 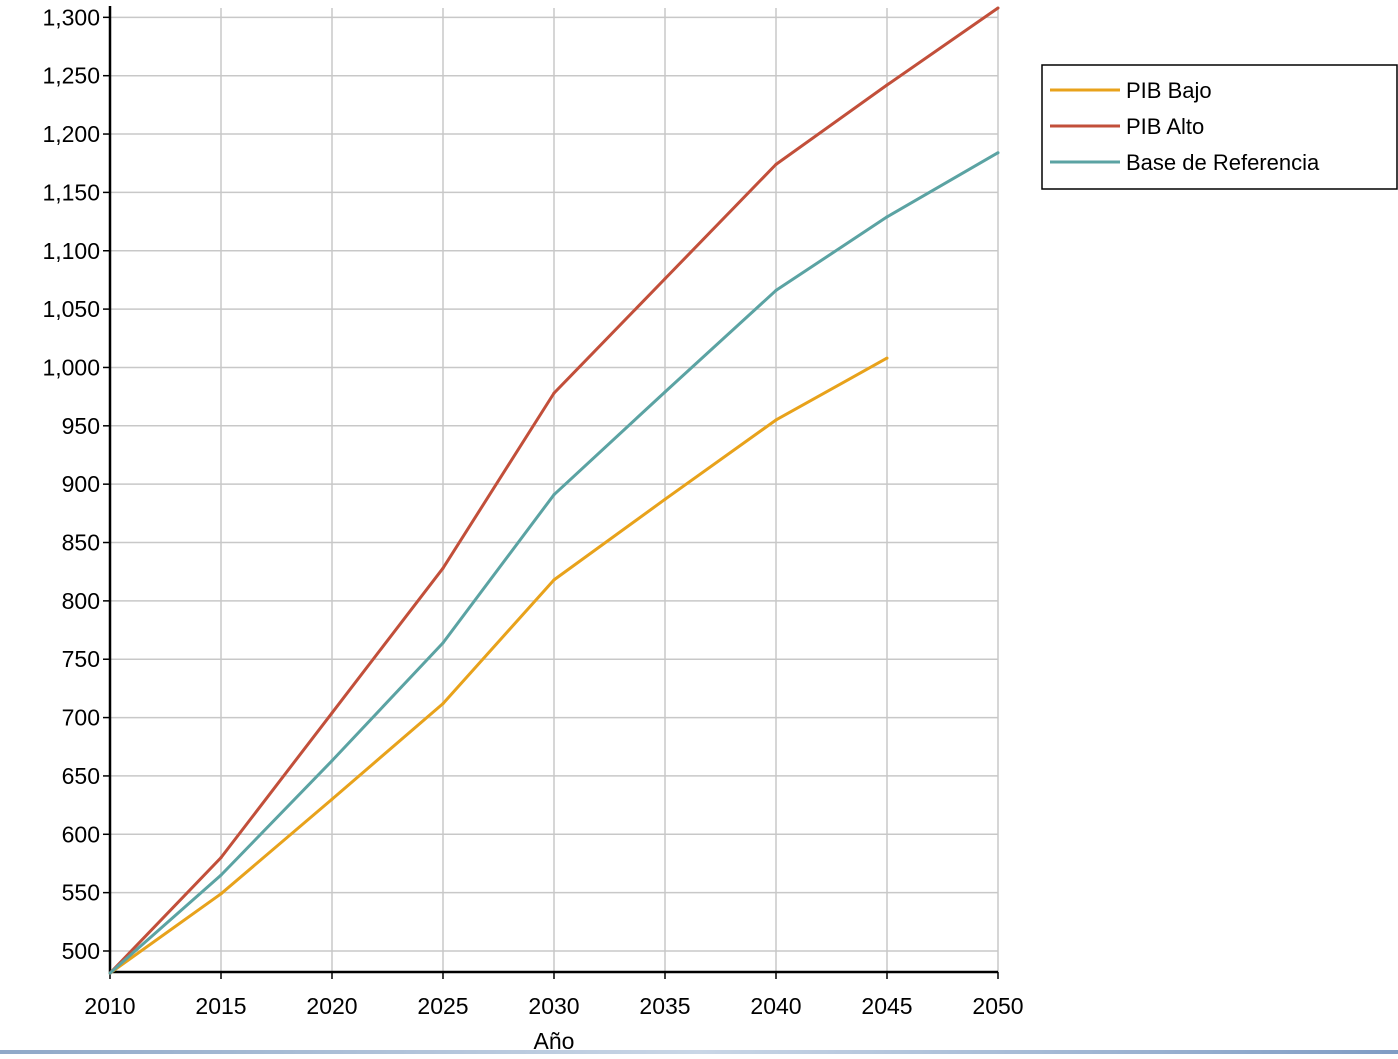 What do you see at coordinates (71, 251) in the screenshot?
I see `y-tick-label: 1,100` at bounding box center [71, 251].